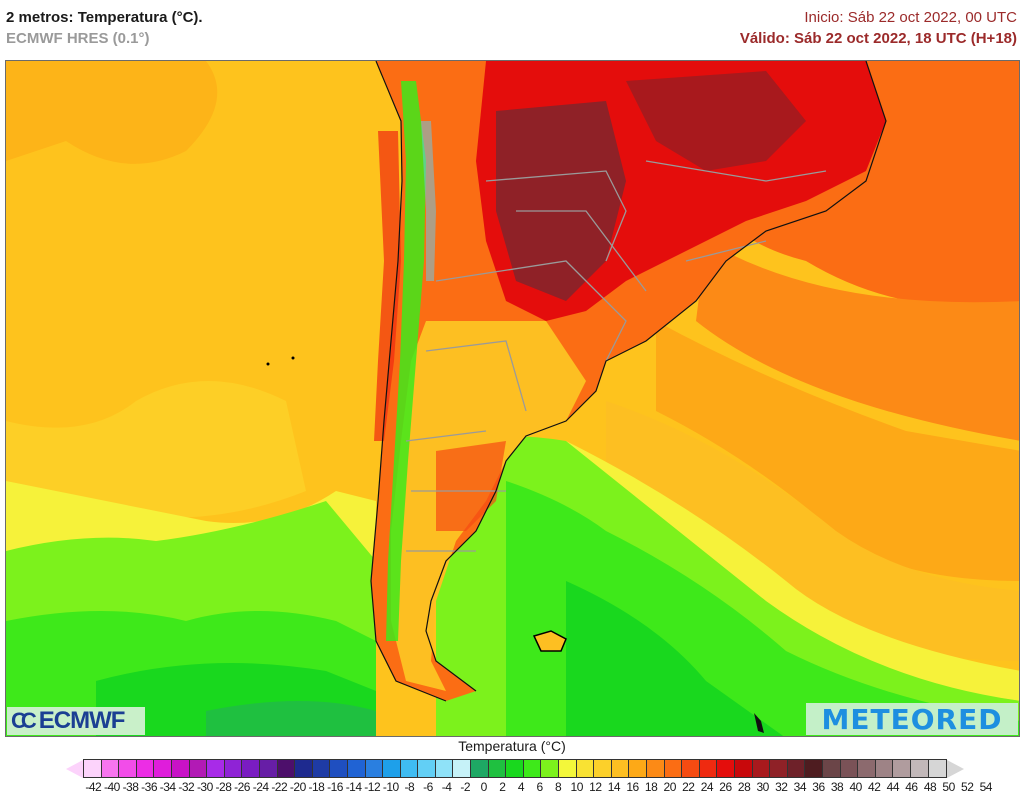  What do you see at coordinates (762, 787) in the screenshot?
I see `colorbar-tick-label: 30` at bounding box center [762, 787].